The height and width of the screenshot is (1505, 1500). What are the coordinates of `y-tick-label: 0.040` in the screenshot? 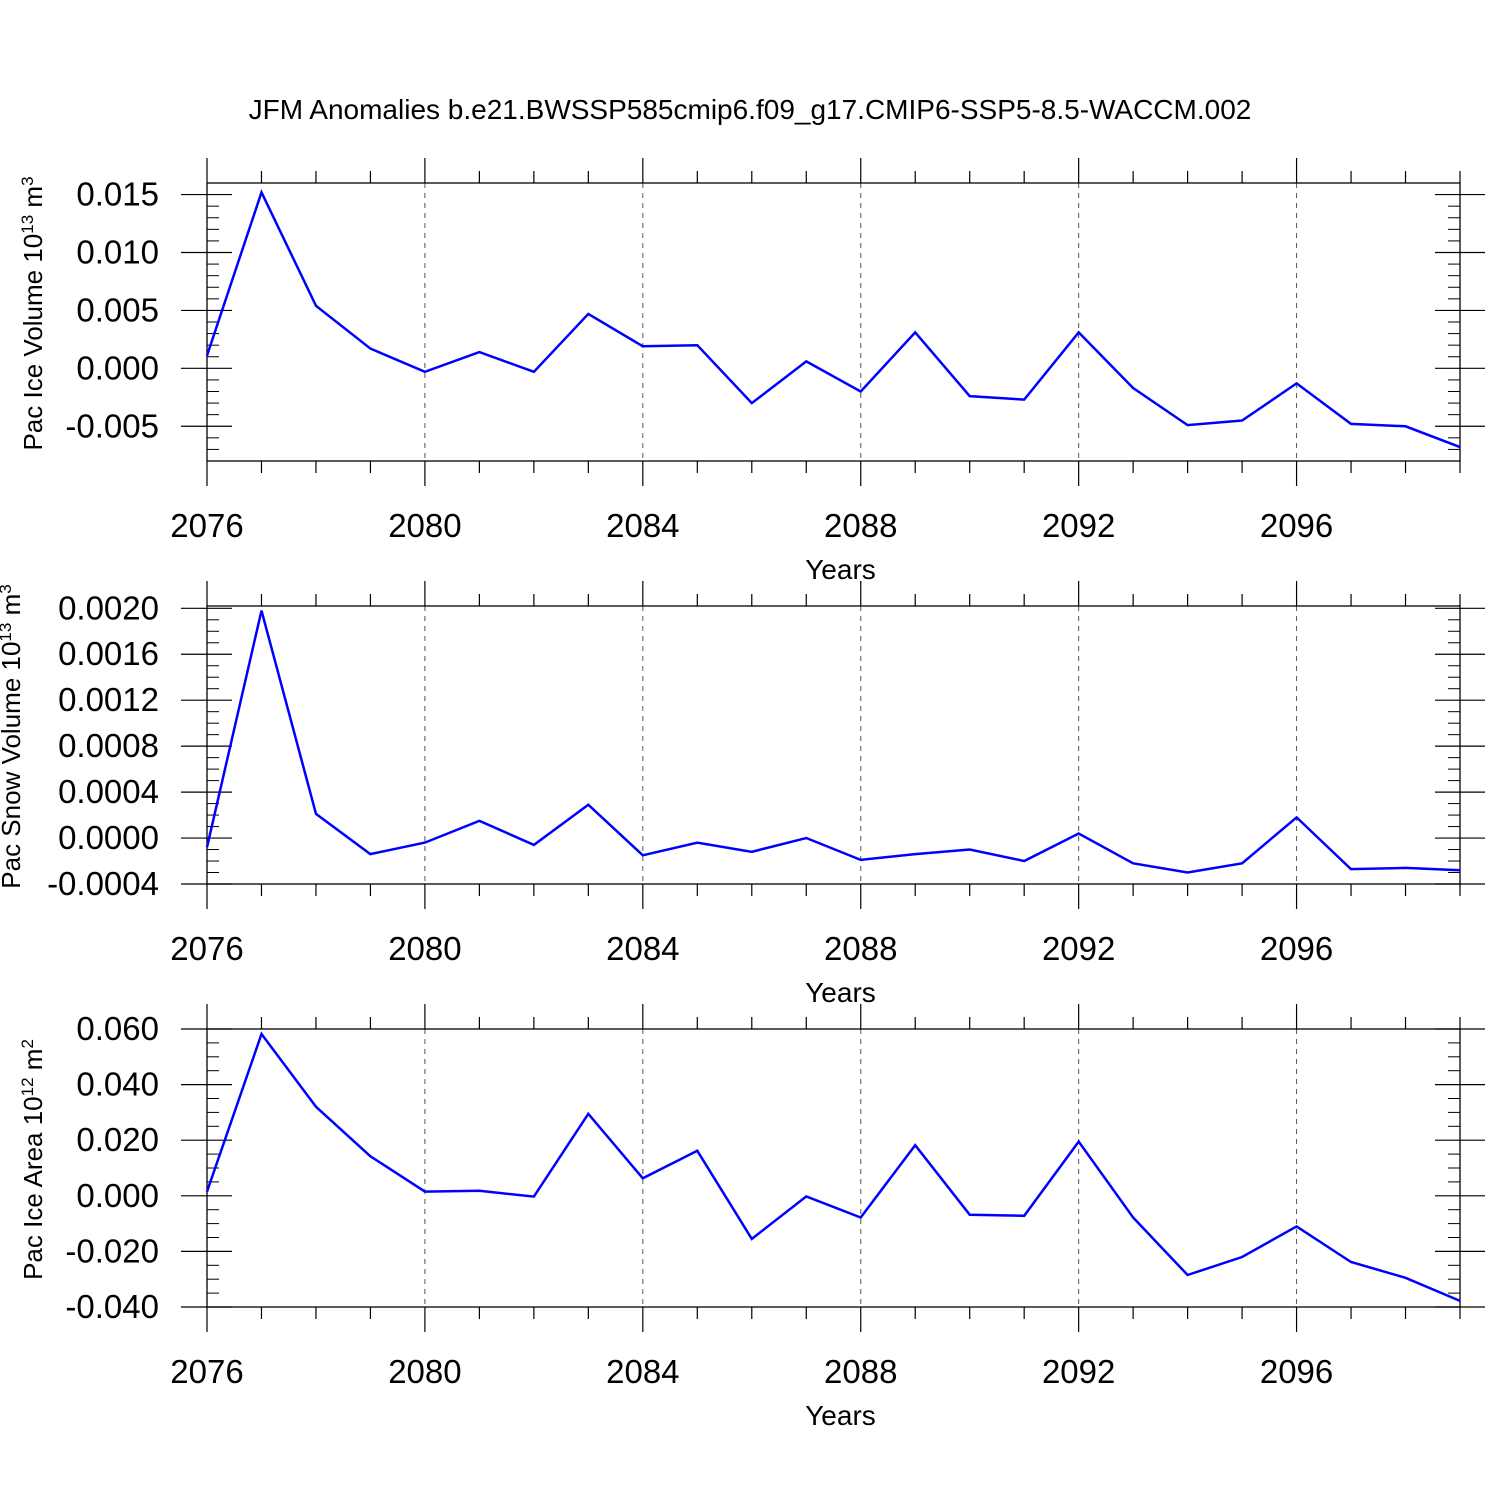 It's located at (117, 1084).